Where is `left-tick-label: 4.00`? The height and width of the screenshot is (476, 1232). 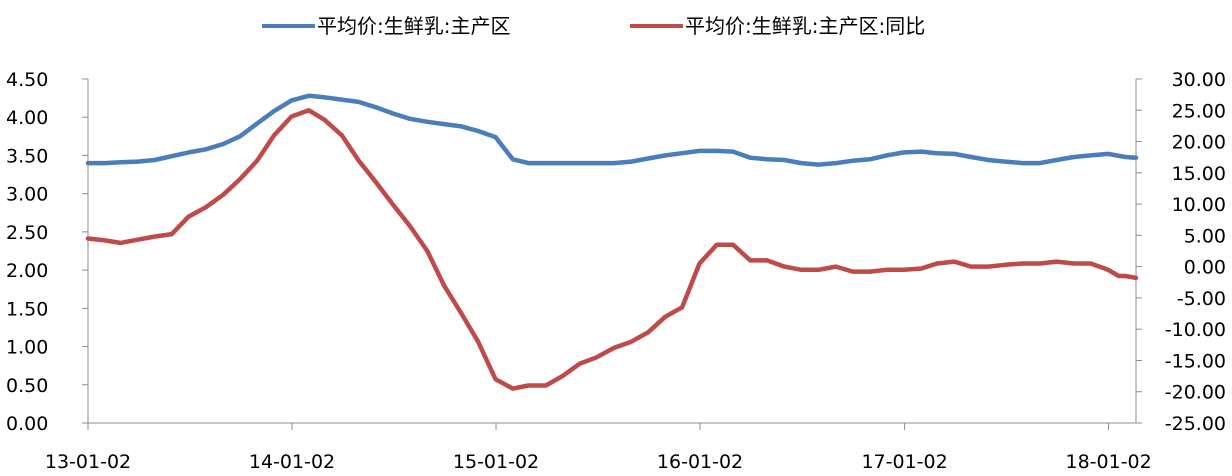 left-tick-label: 4.00 is located at coordinates (27, 118).